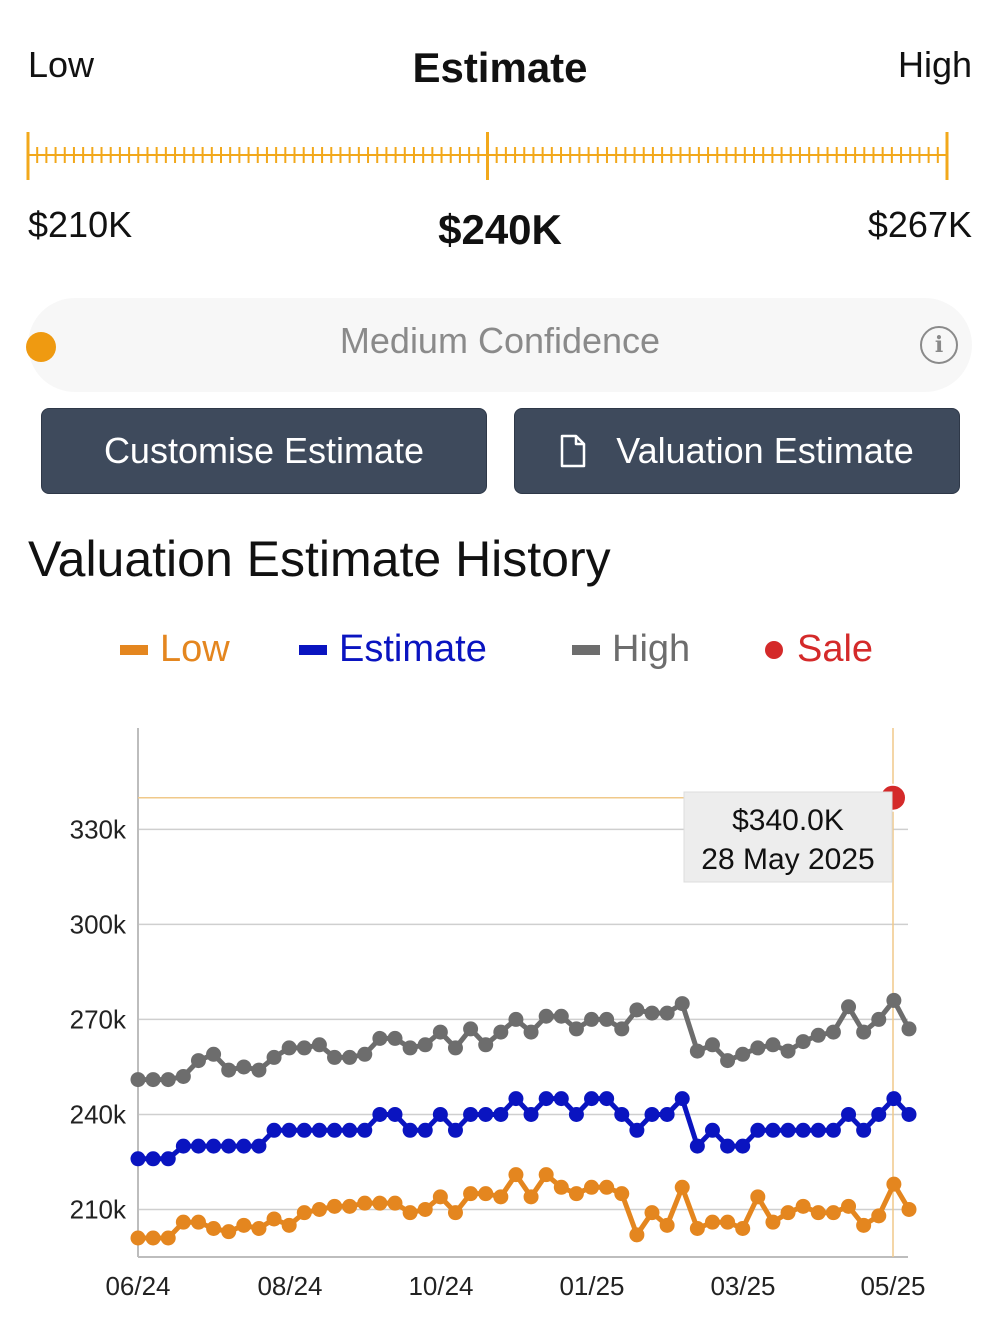  I want to click on legend-item-low: Low, so click(175, 649).